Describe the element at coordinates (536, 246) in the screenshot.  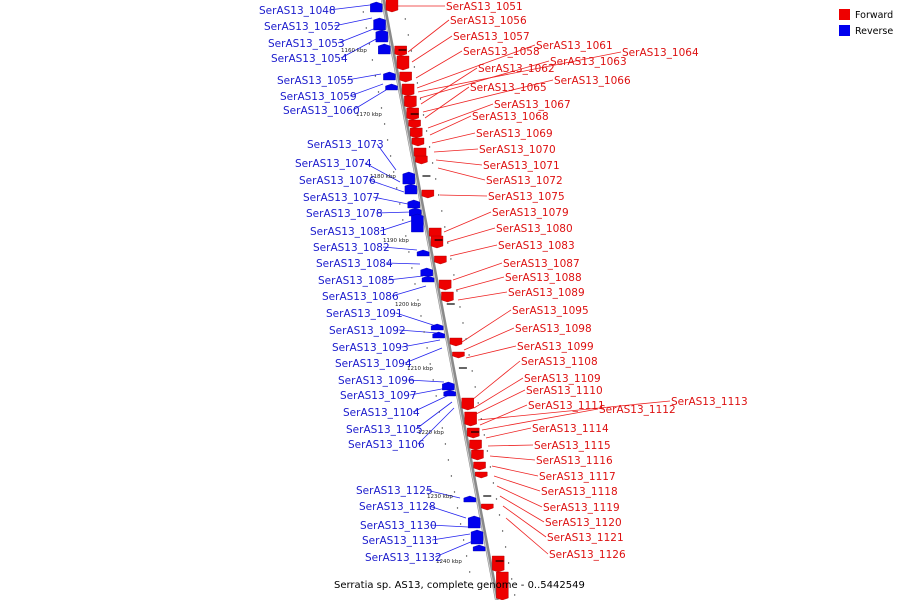
I see `forward-gene-label: SerAS13_1083` at that location.